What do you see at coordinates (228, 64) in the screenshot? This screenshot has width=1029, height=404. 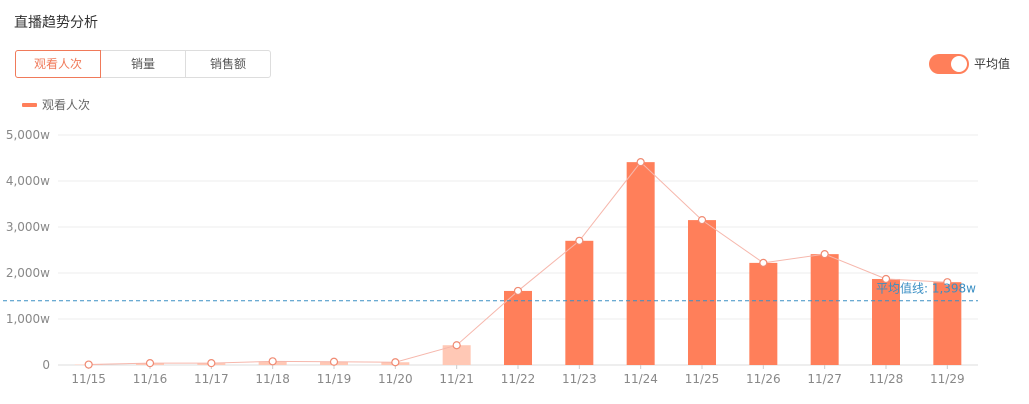 I see `tab-sales-amount: 销售额` at bounding box center [228, 64].